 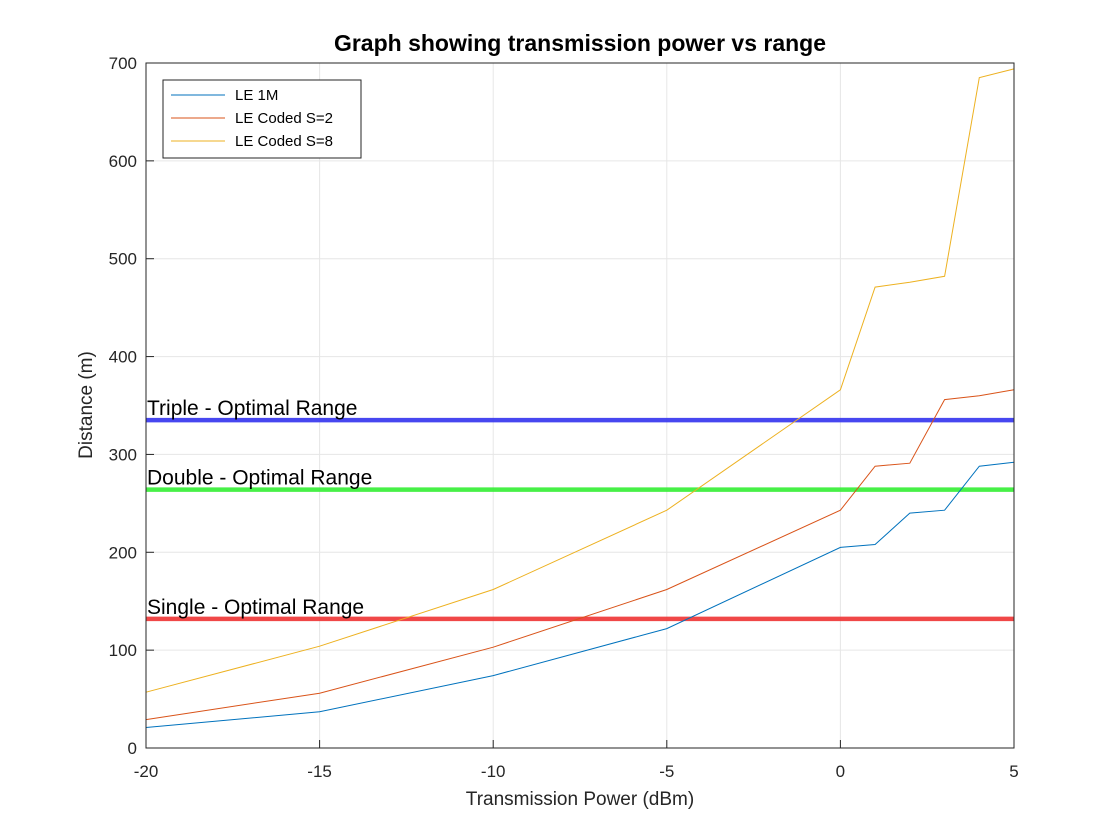 I want to click on x-tick-label: 5, so click(x=1013, y=771).